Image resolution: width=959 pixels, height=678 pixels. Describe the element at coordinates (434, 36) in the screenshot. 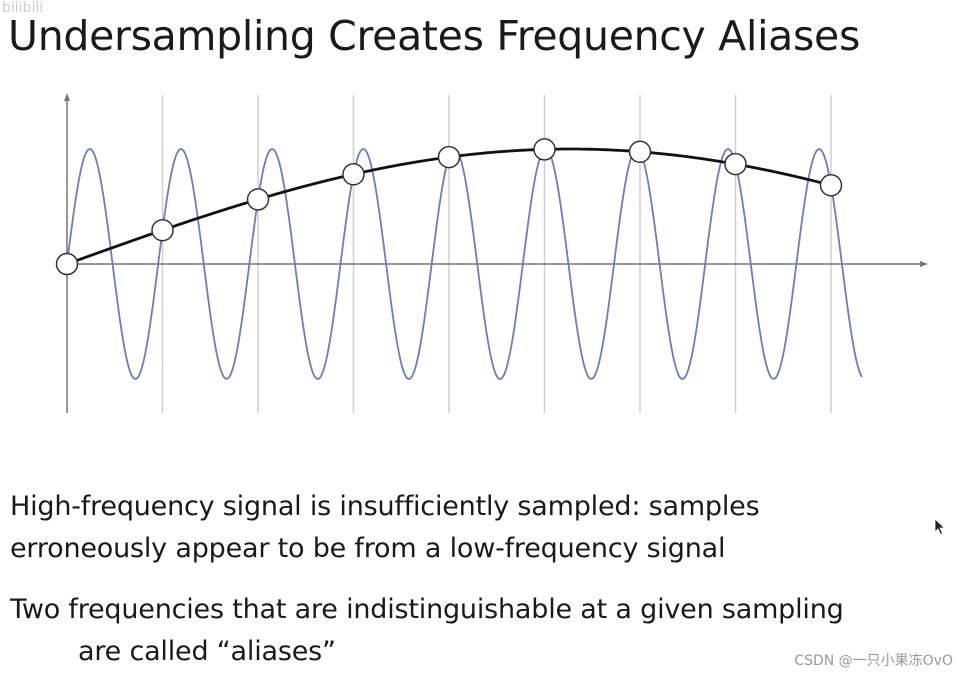

I see `slide-title: Undersampling Creates Frequency Aliases` at that location.